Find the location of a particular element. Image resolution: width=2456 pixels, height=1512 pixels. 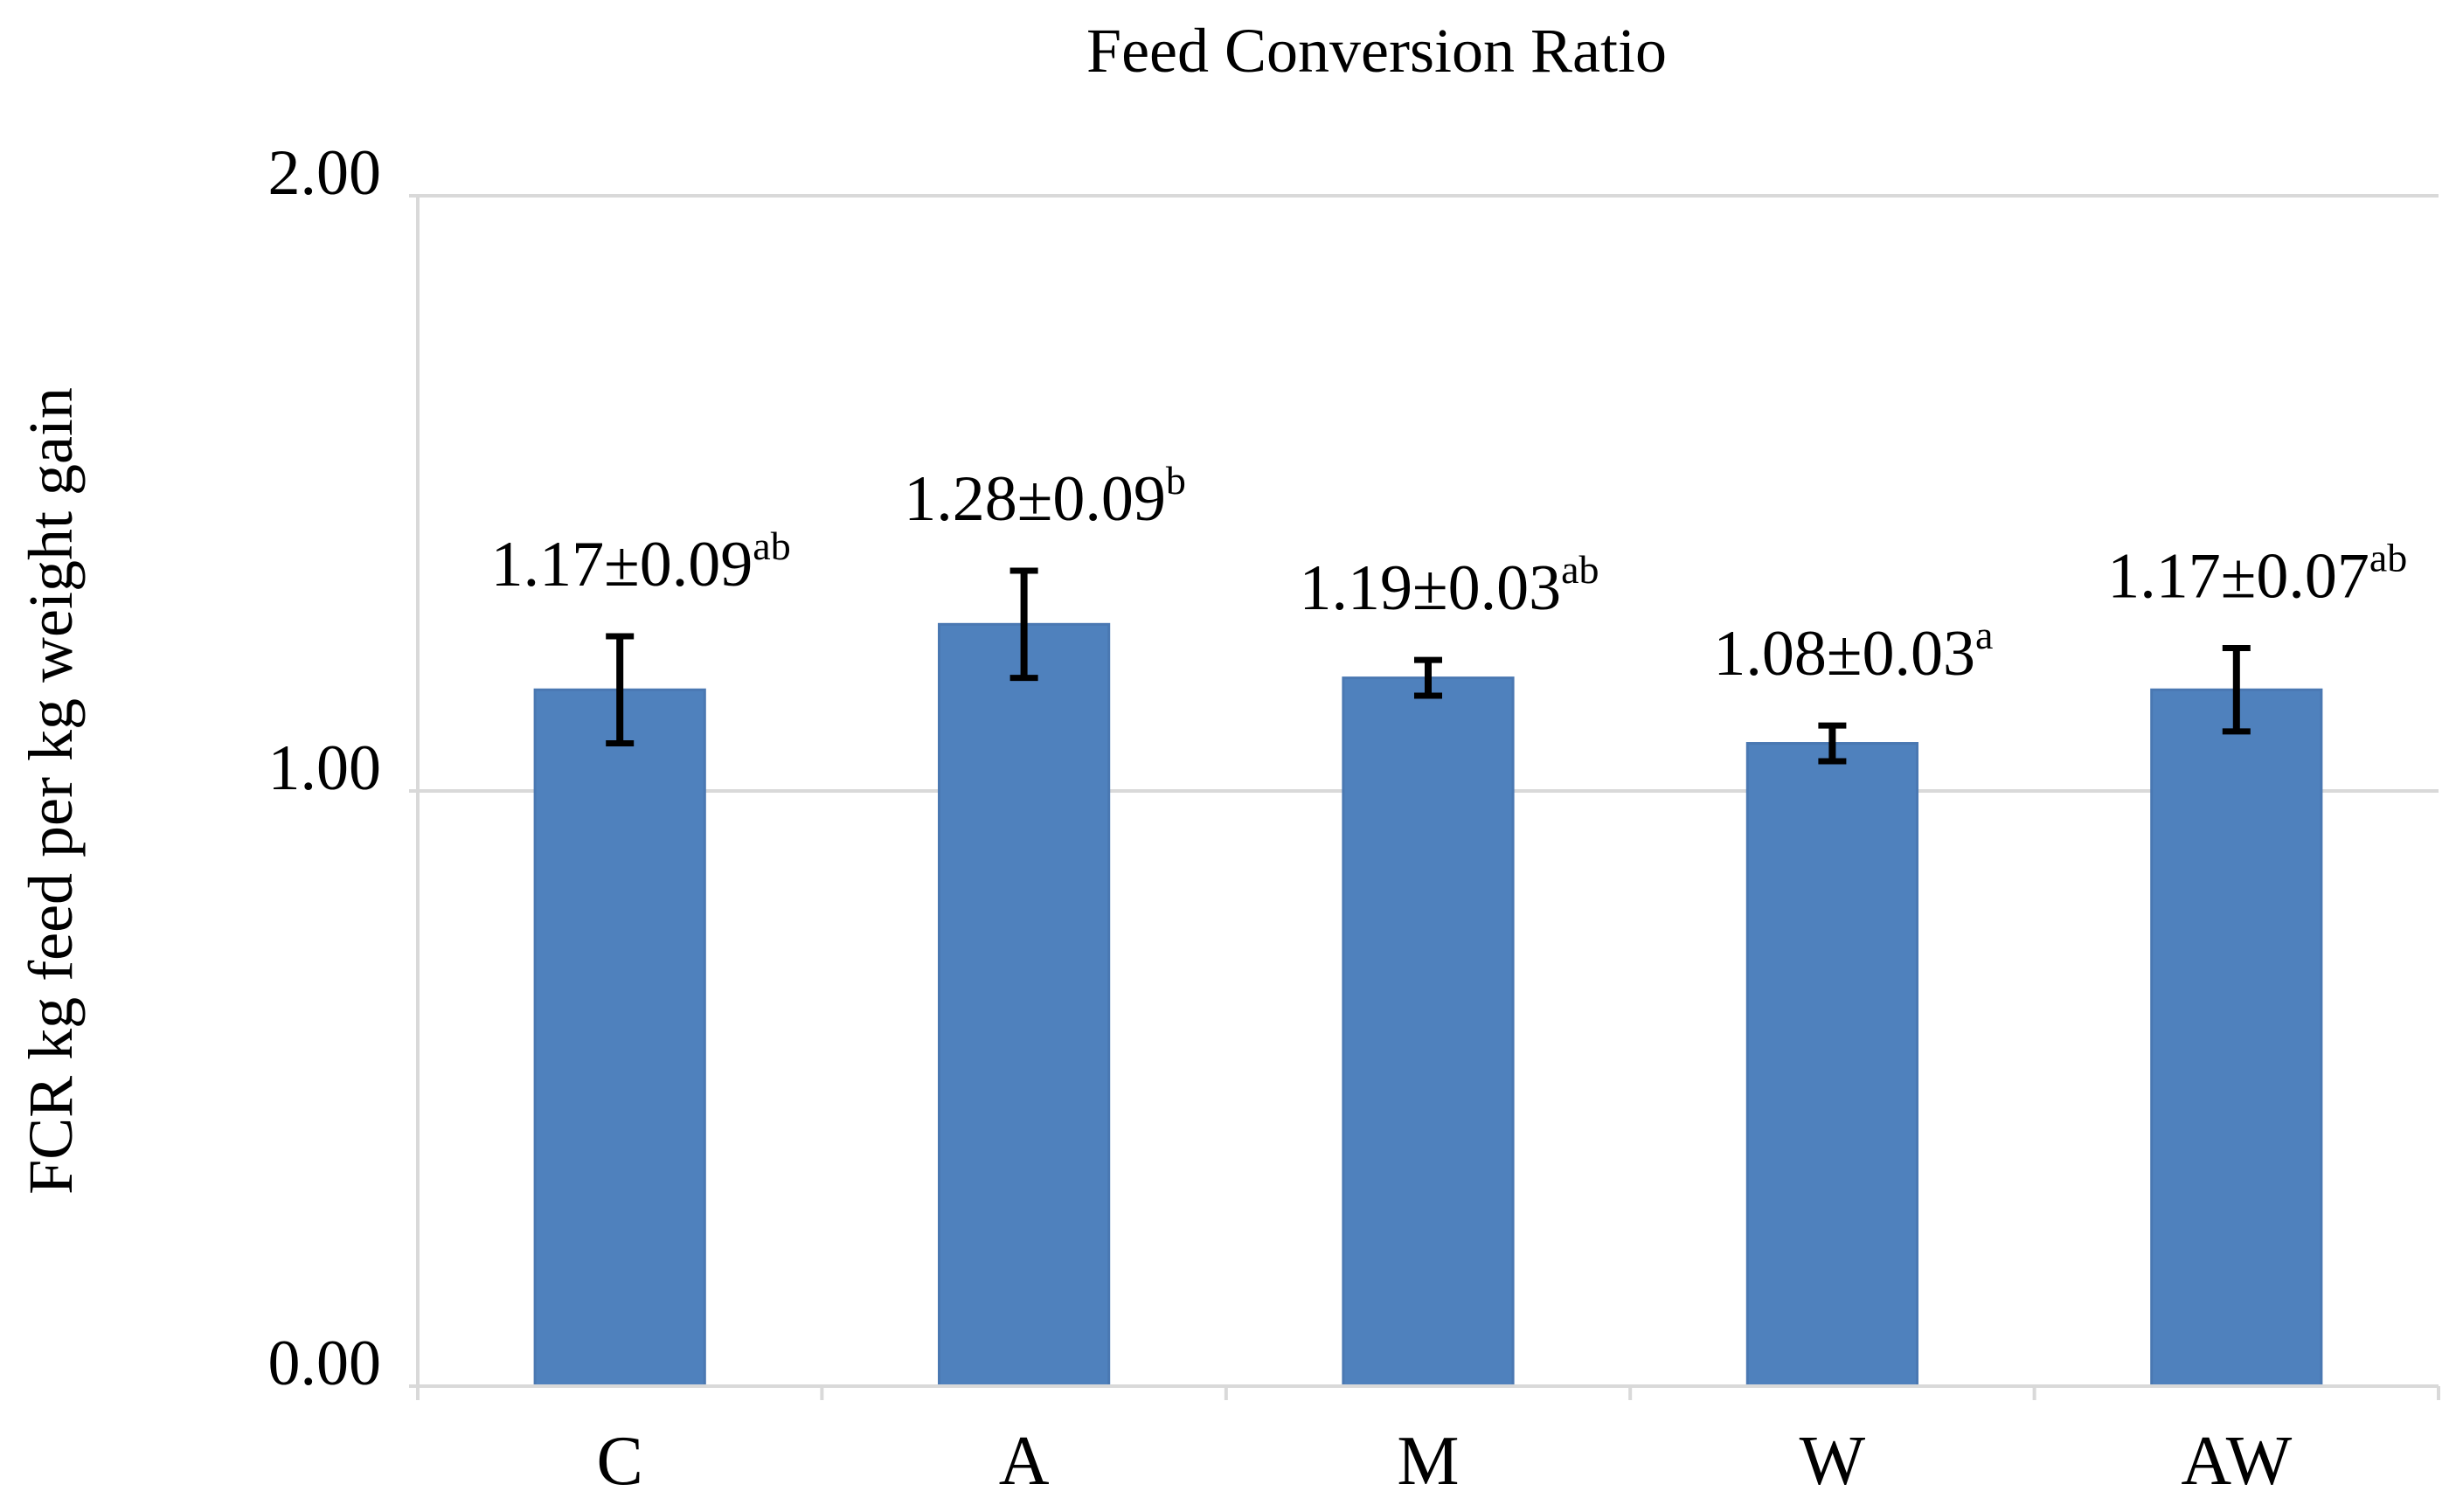

x-category-label: M is located at coordinates (1428, 1461).